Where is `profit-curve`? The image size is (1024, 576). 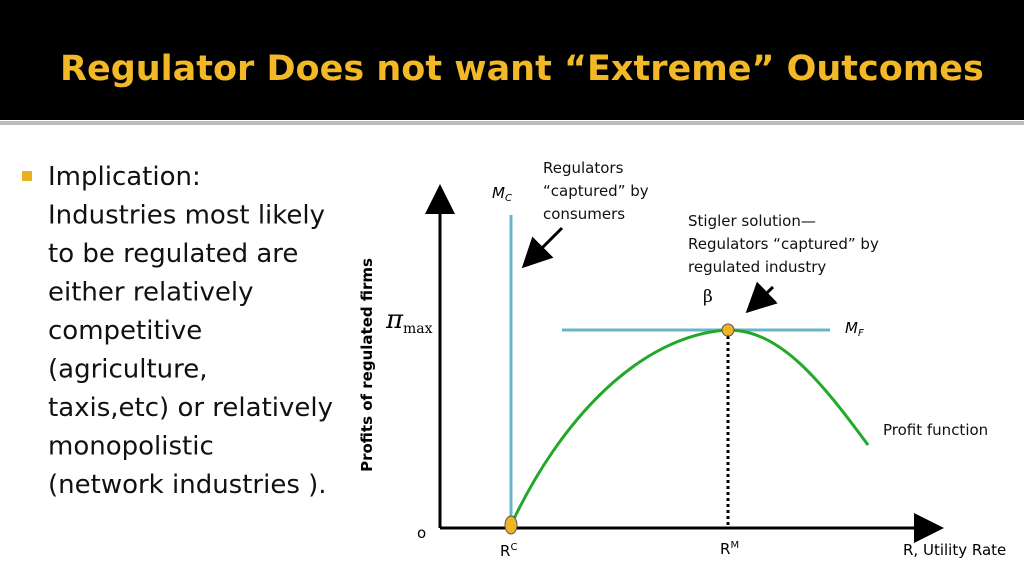
profit-curve is located at coordinates (689, 427).